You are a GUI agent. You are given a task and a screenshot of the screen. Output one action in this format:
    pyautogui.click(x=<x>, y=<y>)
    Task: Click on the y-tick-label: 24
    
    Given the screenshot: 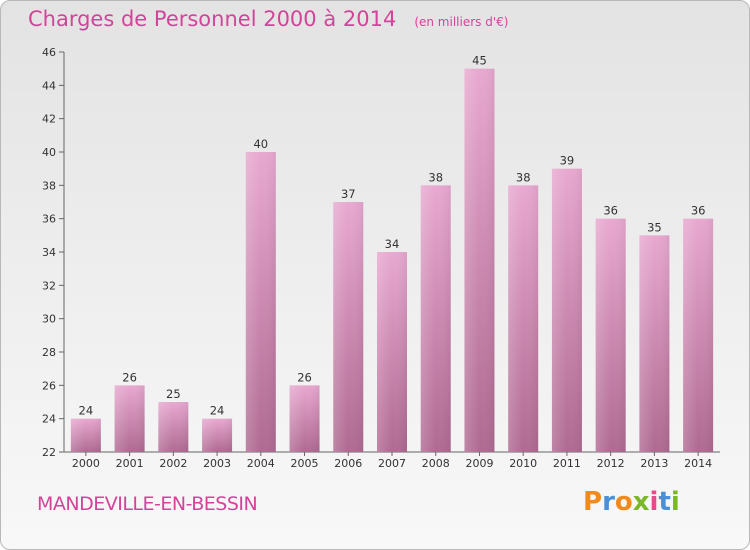 What is the action you would take?
    pyautogui.click(x=49, y=419)
    